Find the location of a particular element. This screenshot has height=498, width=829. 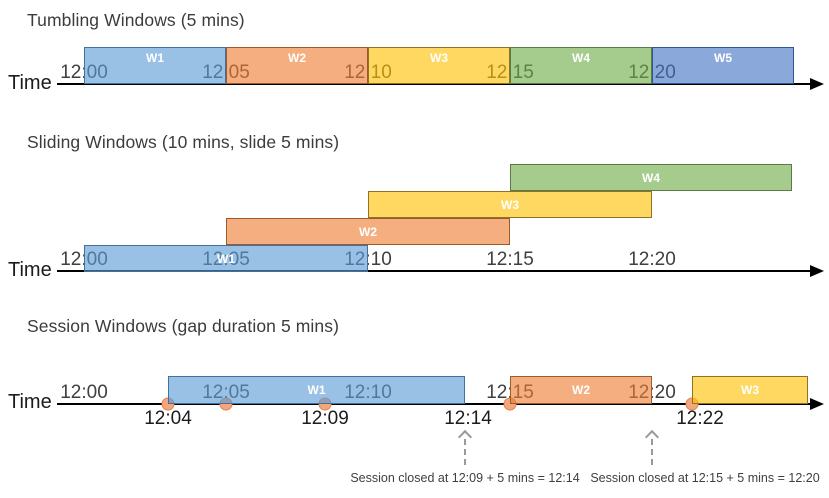

session-closed-annotation-2: Session closed at 12:15 + 5 mins = 12:20 is located at coordinates (705, 478).